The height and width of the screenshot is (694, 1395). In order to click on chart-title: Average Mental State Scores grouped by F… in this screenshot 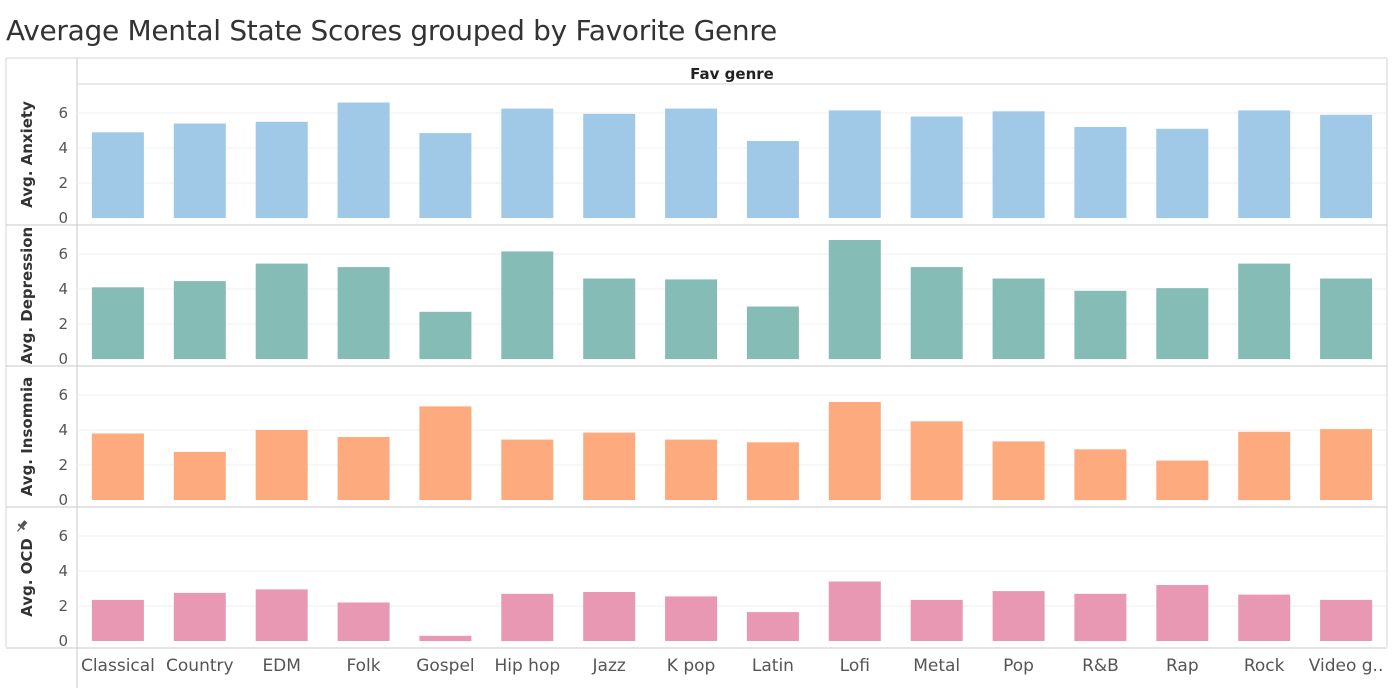, I will do `click(391, 30)`.